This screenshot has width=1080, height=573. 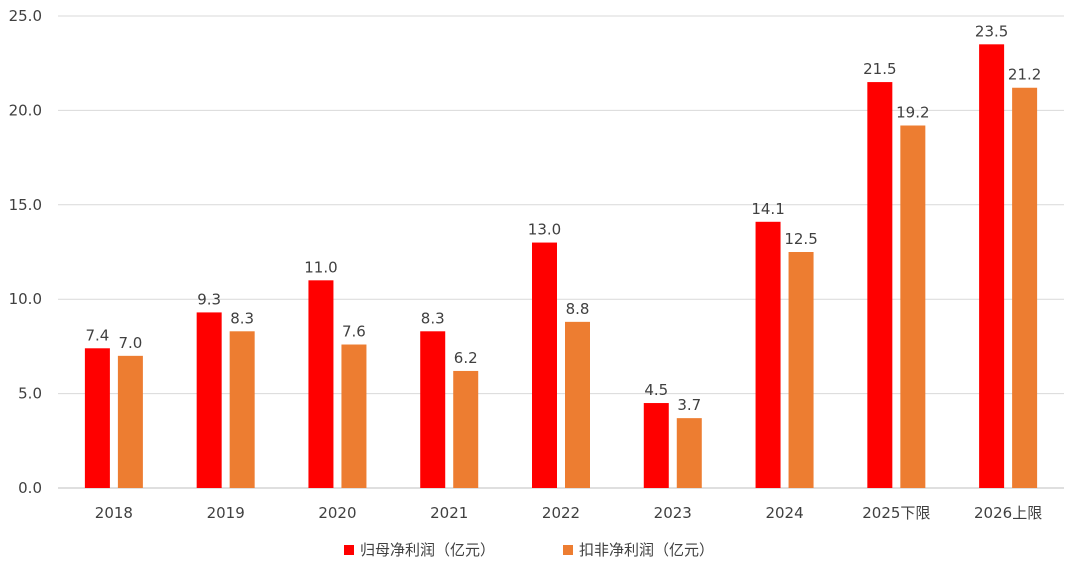 I want to click on x-tick-label: 2022, so click(x=561, y=513).